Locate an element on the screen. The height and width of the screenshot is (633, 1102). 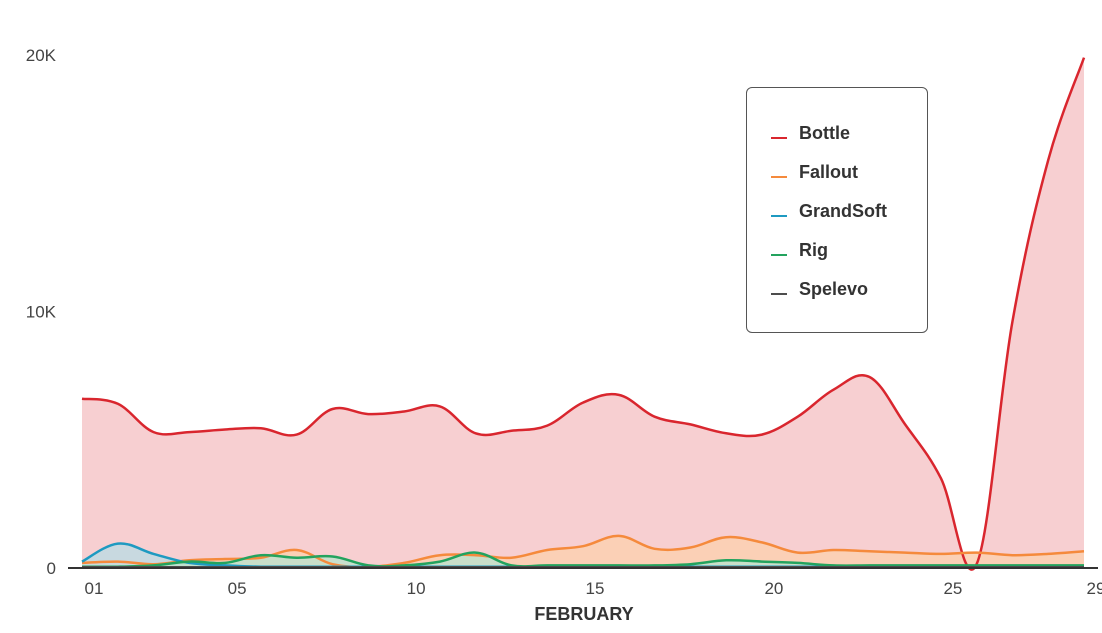
y-tick-label: 10K is located at coordinates (41, 312).